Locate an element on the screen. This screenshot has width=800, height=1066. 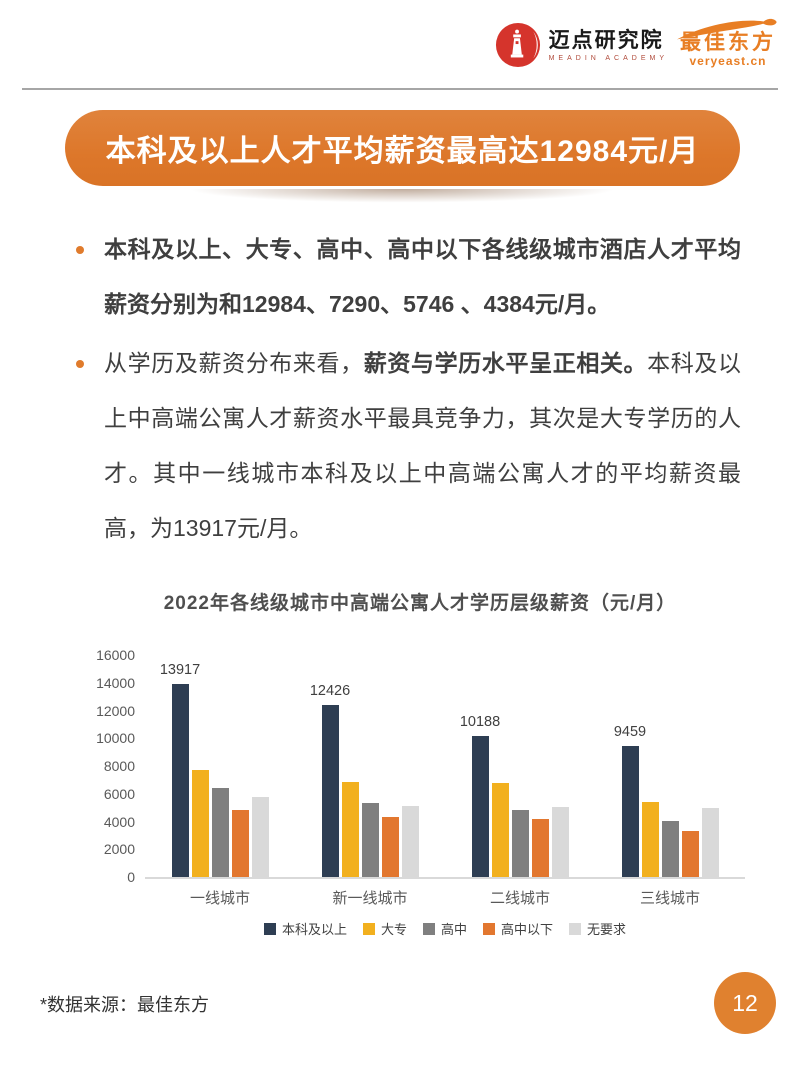
legend-label: 无要求 is located at coordinates (607, 929).